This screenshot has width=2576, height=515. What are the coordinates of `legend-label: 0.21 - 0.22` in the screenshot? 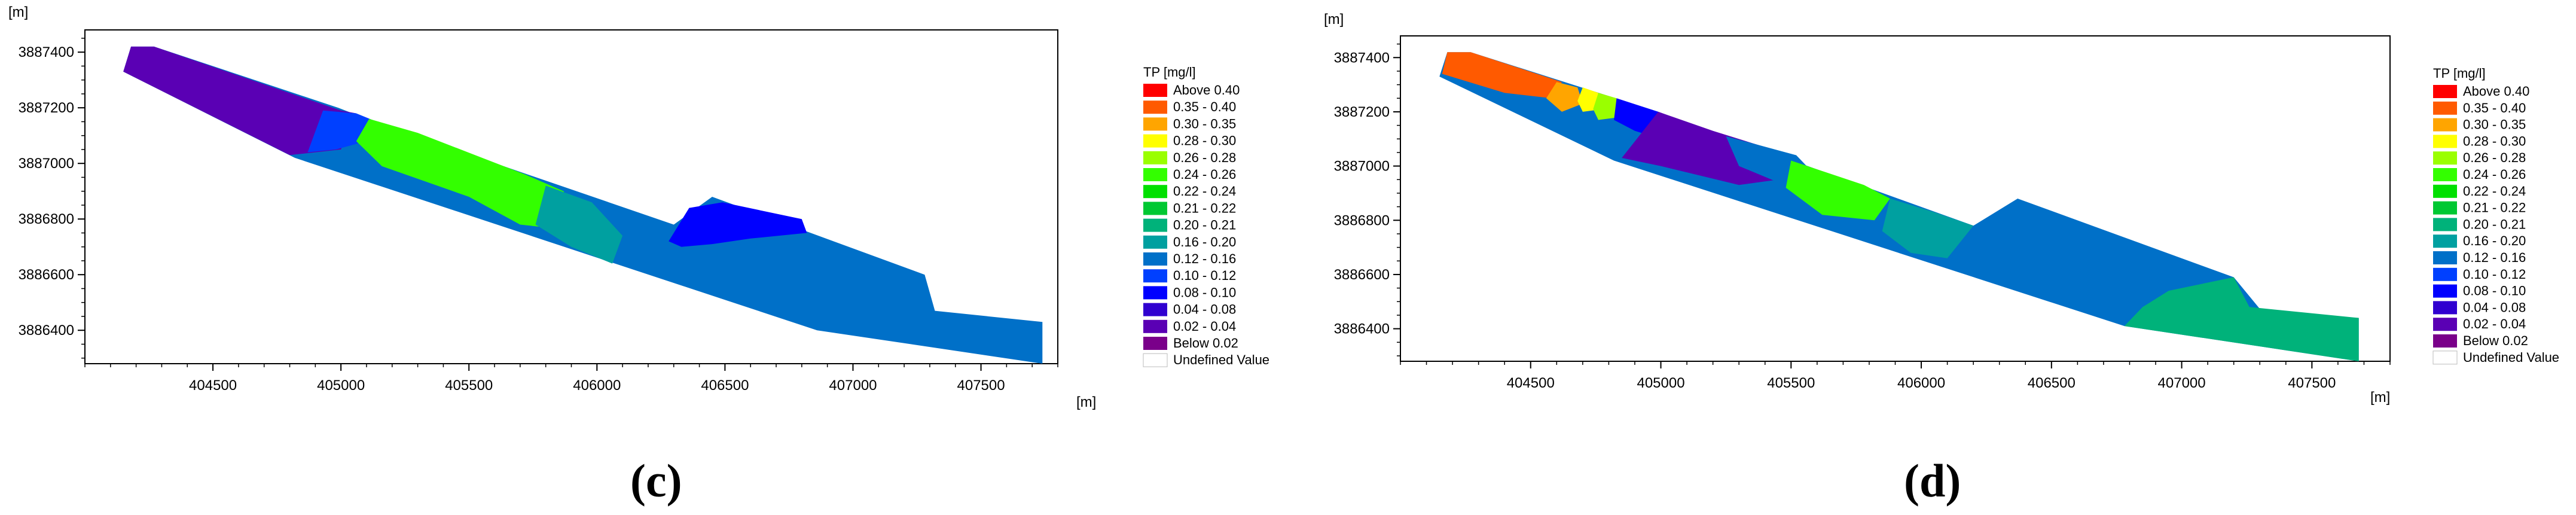 It's located at (2494, 207).